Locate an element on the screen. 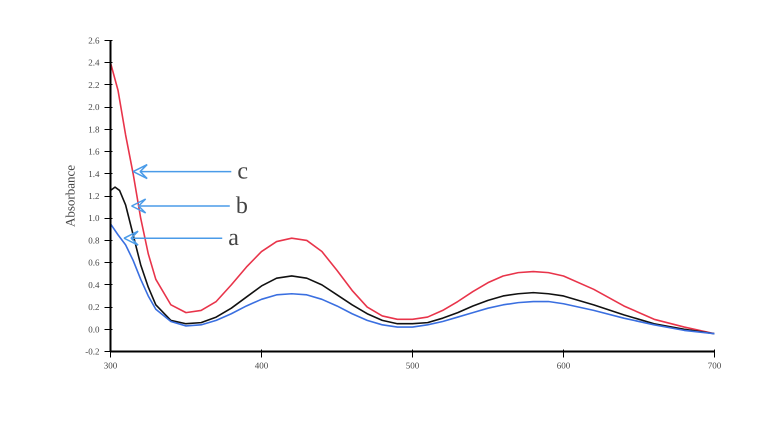 The image size is (784, 446). annotation: c is located at coordinates (242, 171).